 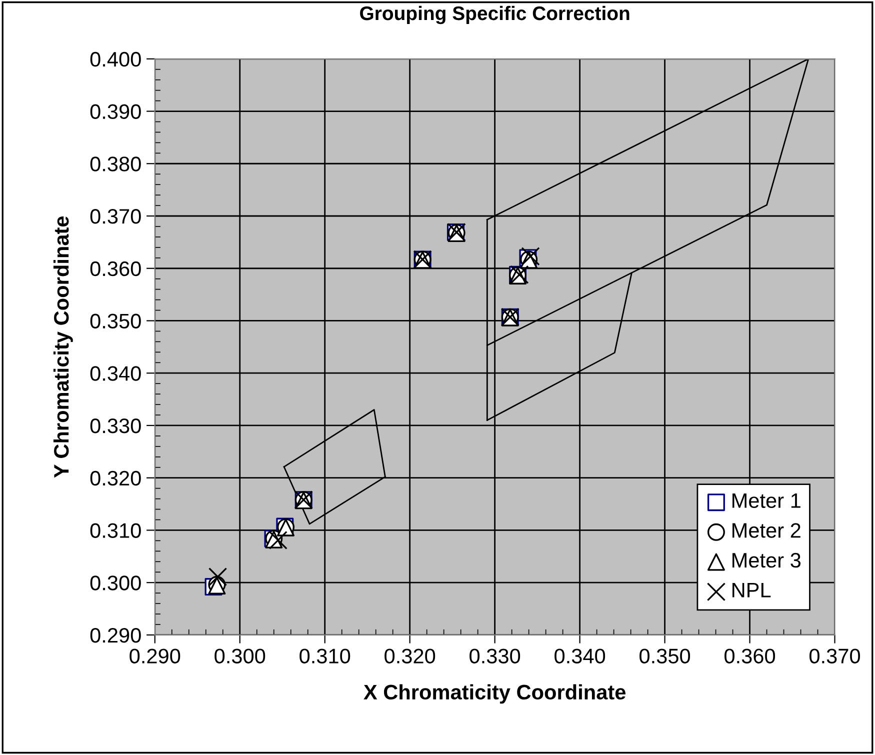 What do you see at coordinates (115, 59) in the screenshot?
I see `y-tick-label: 0.400` at bounding box center [115, 59].